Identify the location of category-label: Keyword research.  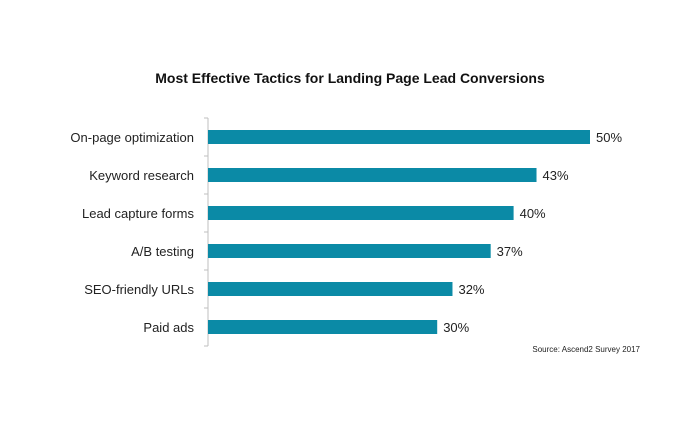
(141, 175).